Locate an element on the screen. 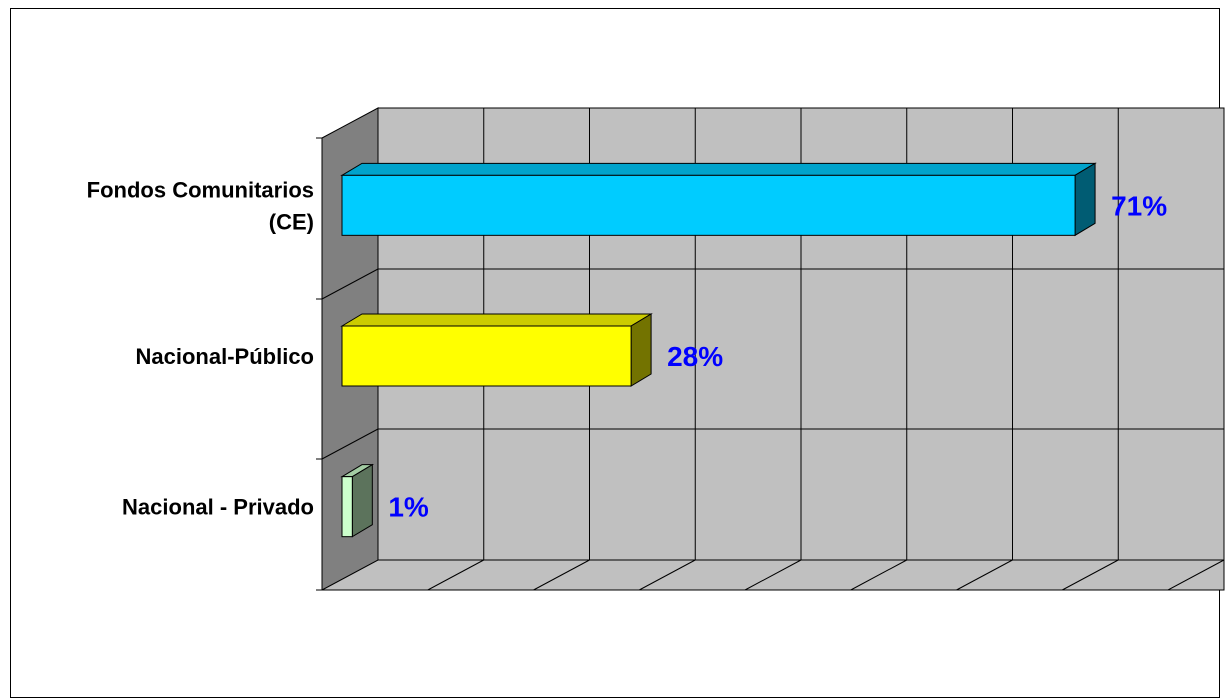 The height and width of the screenshot is (698, 1226). category-label-line: Nacional - Privado is located at coordinates (218, 507).